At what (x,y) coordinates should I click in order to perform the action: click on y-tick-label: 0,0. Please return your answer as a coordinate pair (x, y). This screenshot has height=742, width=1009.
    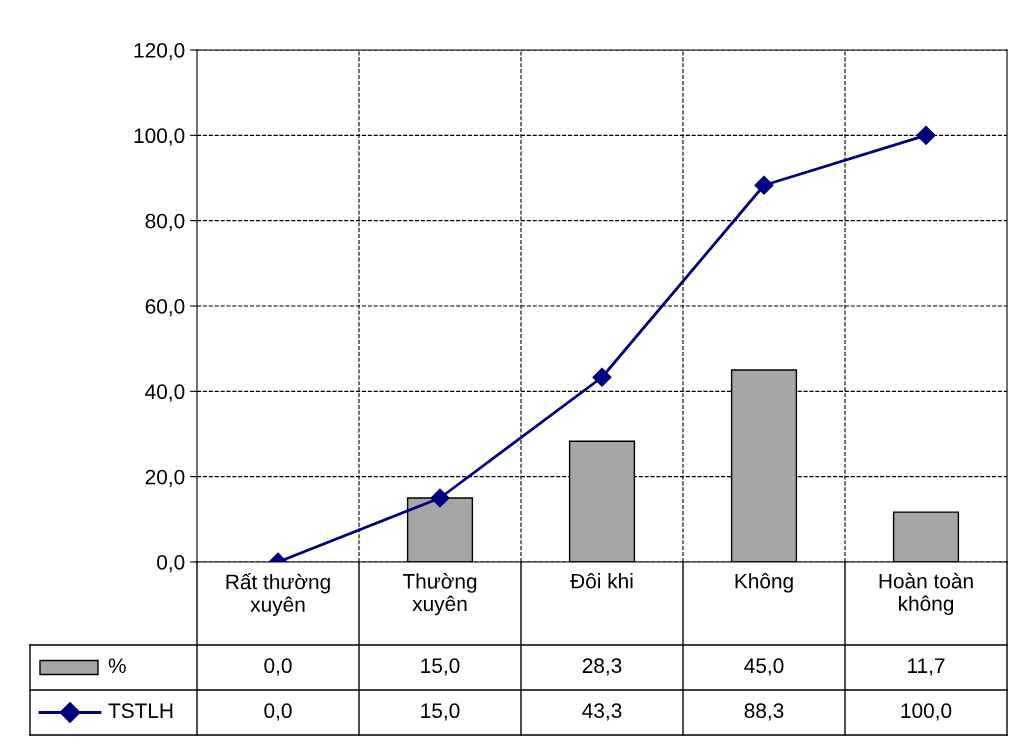
    Looking at the image, I should click on (171, 564).